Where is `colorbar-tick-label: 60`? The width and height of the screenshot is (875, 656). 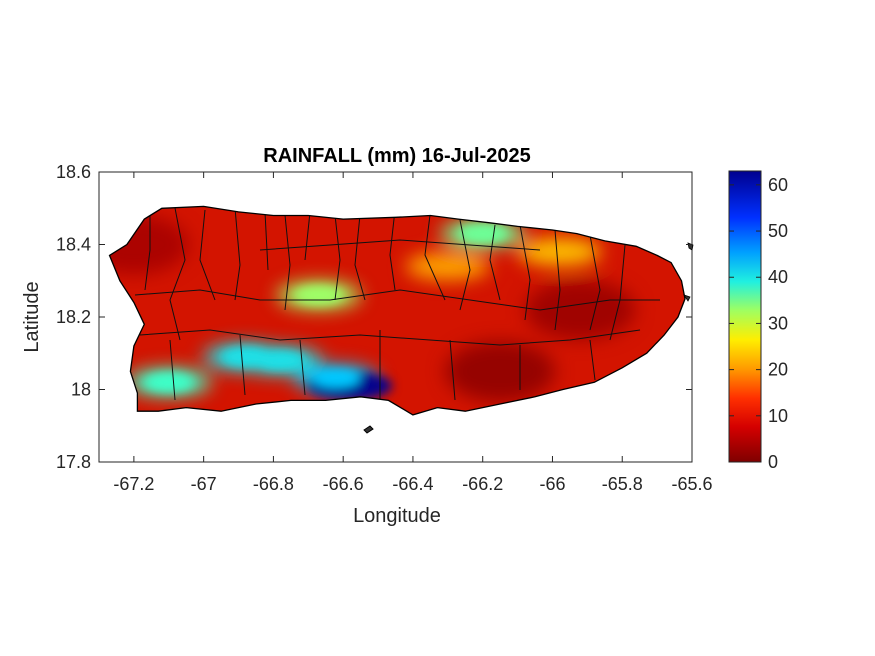
colorbar-tick-label: 60 is located at coordinates (778, 185).